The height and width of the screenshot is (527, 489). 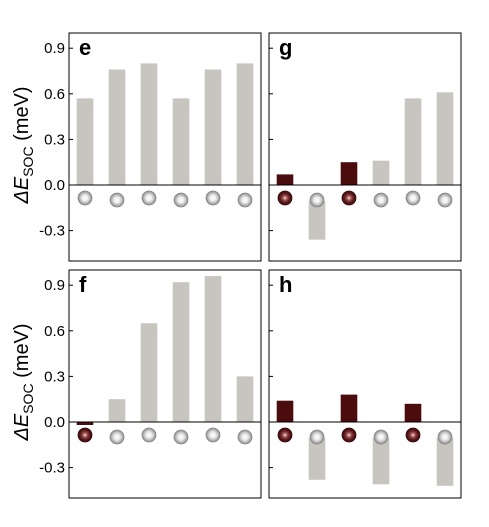 I want to click on panel-label-e: e, so click(x=85, y=47).